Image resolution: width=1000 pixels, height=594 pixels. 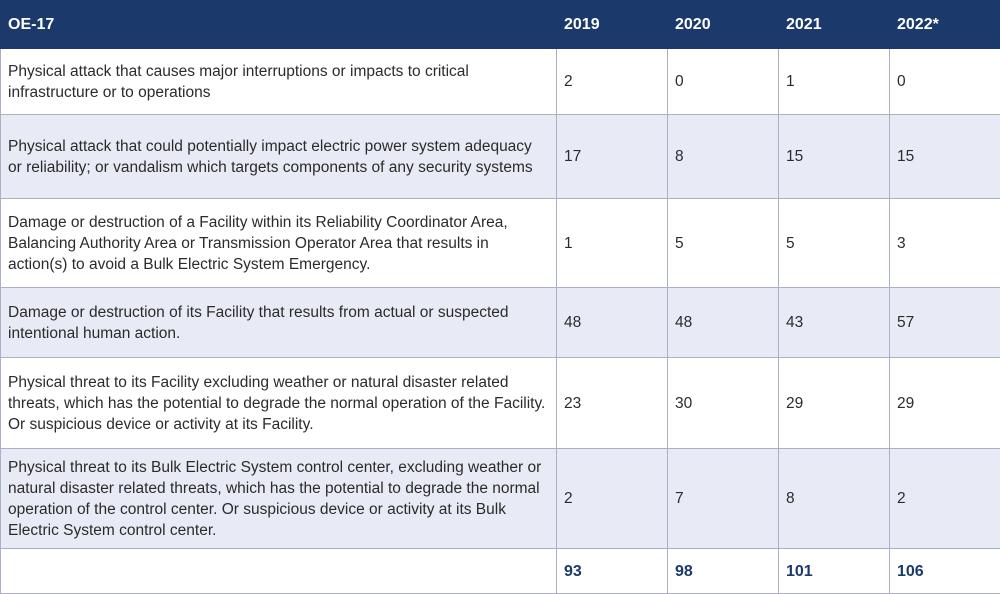 I want to click on cell-2021: 43, so click(x=834, y=322).